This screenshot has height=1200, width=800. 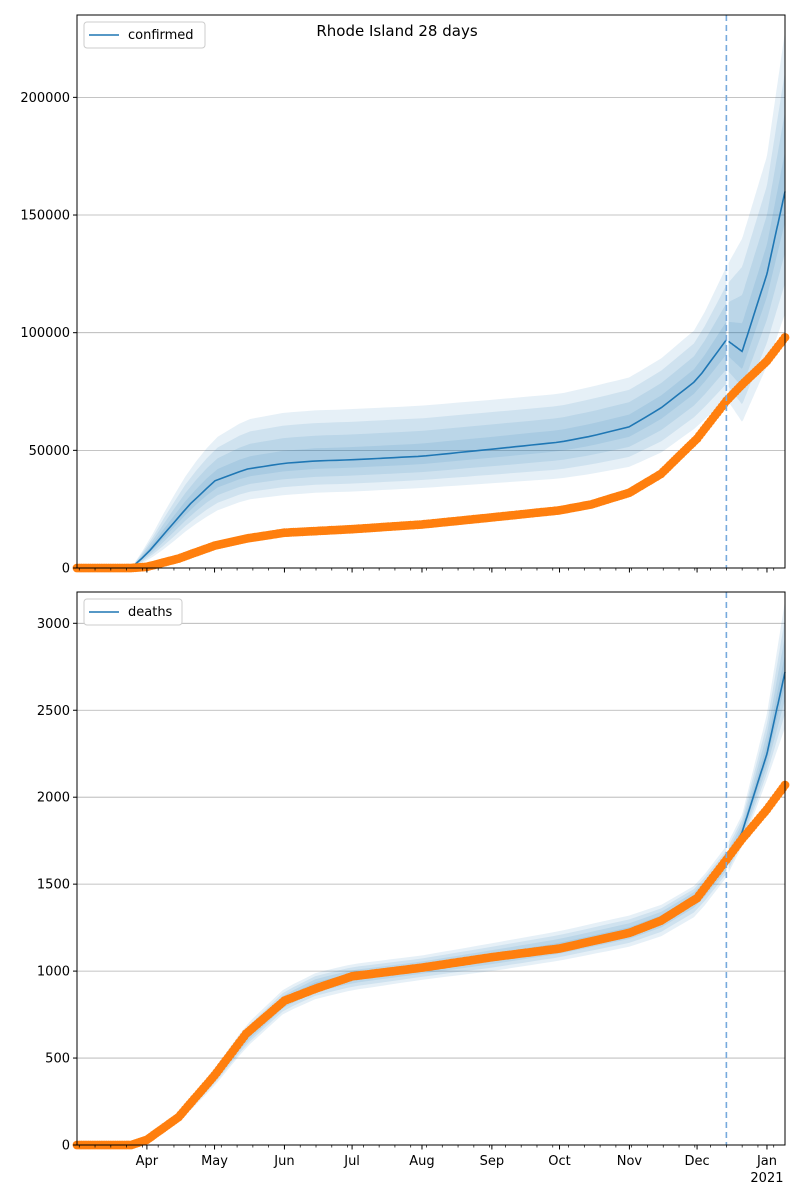 I want to click on deaths-legend-label: deaths, so click(x=150, y=612).